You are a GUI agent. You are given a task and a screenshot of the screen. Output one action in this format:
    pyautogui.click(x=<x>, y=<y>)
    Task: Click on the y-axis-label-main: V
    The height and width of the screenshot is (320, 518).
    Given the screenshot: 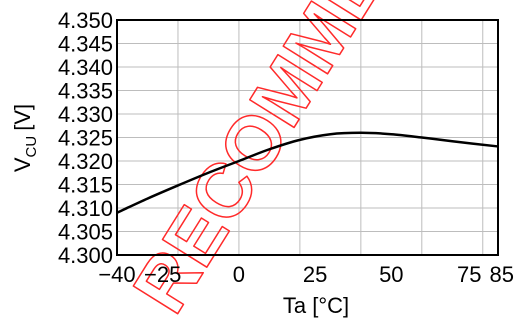 What is the action you would take?
    pyautogui.click(x=22, y=164)
    